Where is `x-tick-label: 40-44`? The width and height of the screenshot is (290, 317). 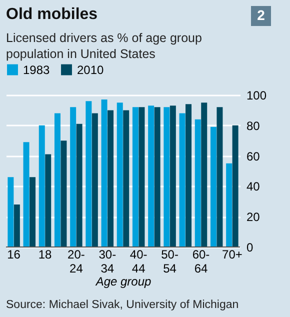
x-tick-label: 40-44 is located at coordinates (139, 262).